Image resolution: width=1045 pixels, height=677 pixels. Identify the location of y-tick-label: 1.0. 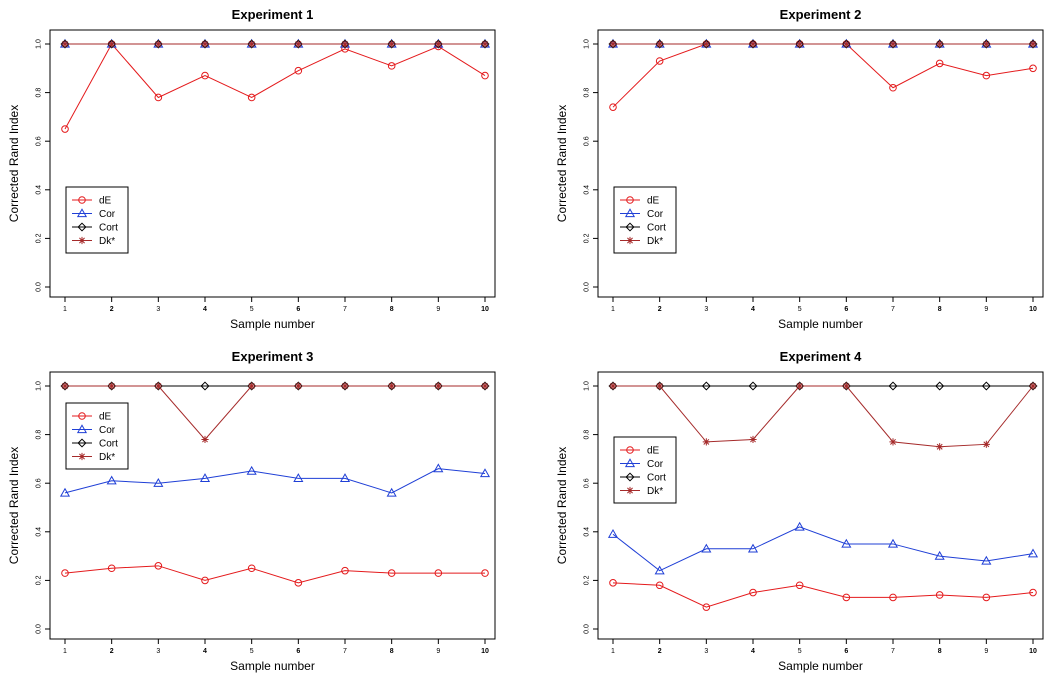
(39, 386).